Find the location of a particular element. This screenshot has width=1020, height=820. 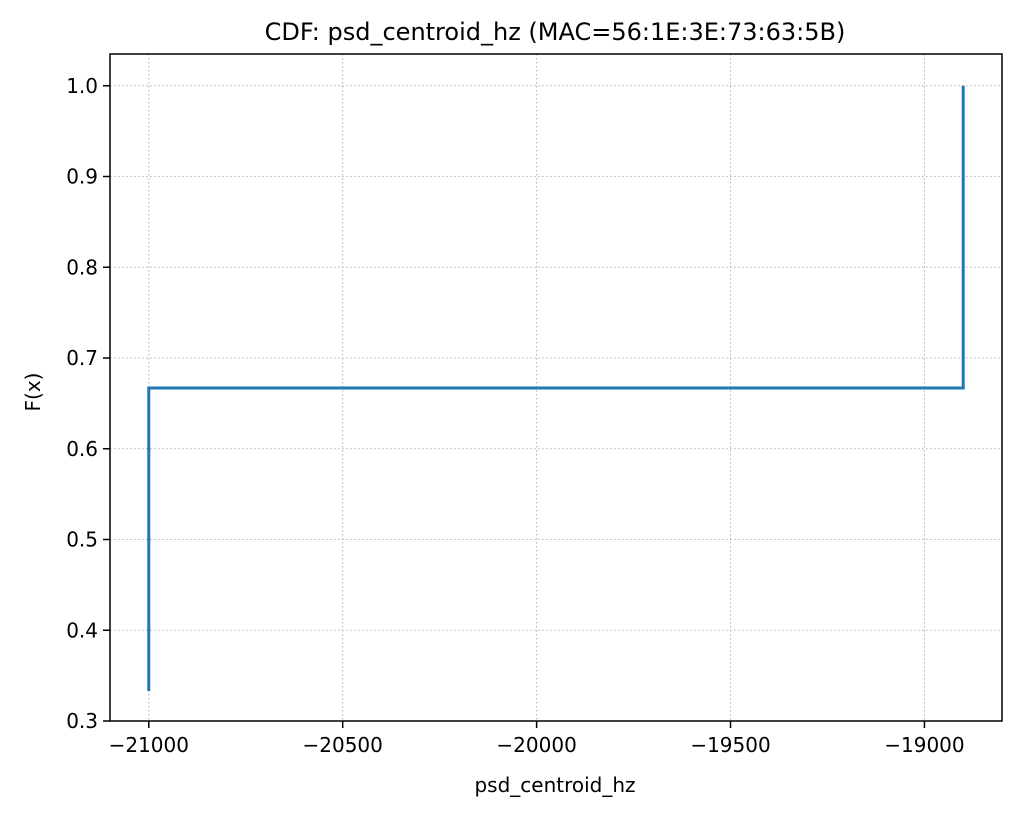

y-axis-label: F(x) is located at coordinates (33, 392).